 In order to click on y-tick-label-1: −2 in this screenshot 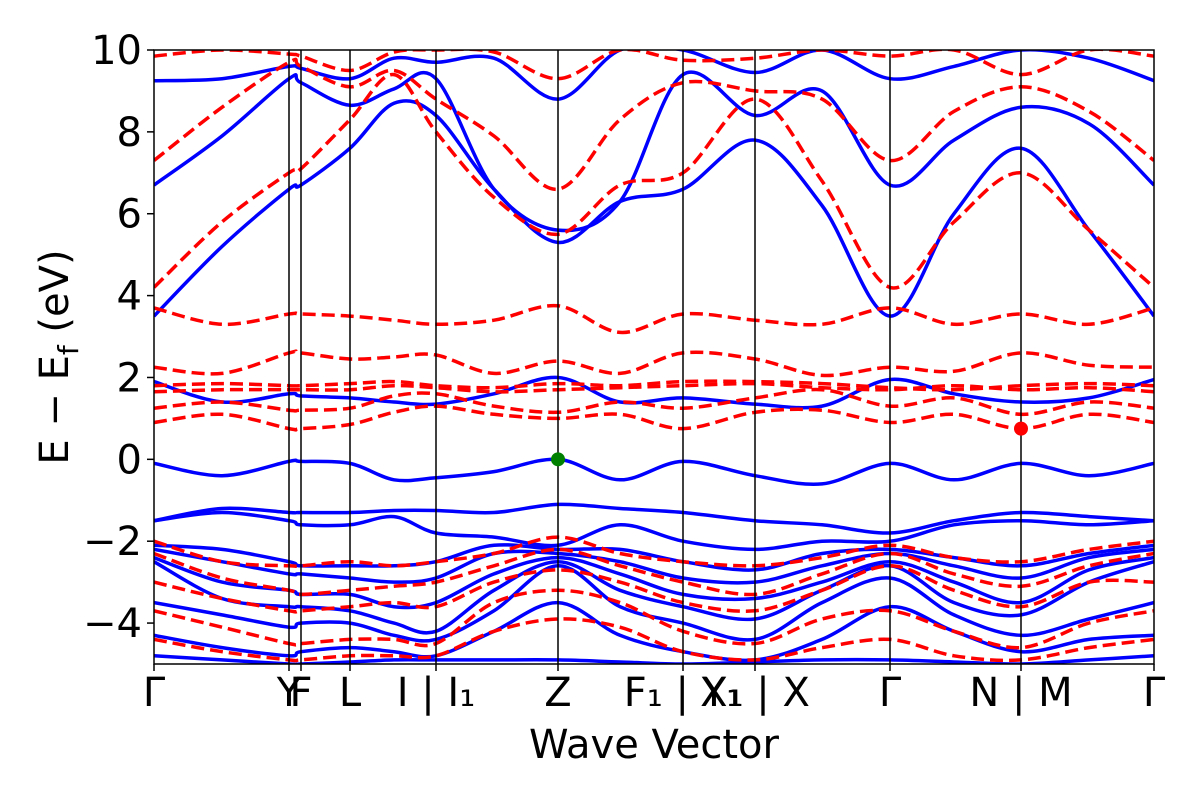, I will do `click(112, 542)`.